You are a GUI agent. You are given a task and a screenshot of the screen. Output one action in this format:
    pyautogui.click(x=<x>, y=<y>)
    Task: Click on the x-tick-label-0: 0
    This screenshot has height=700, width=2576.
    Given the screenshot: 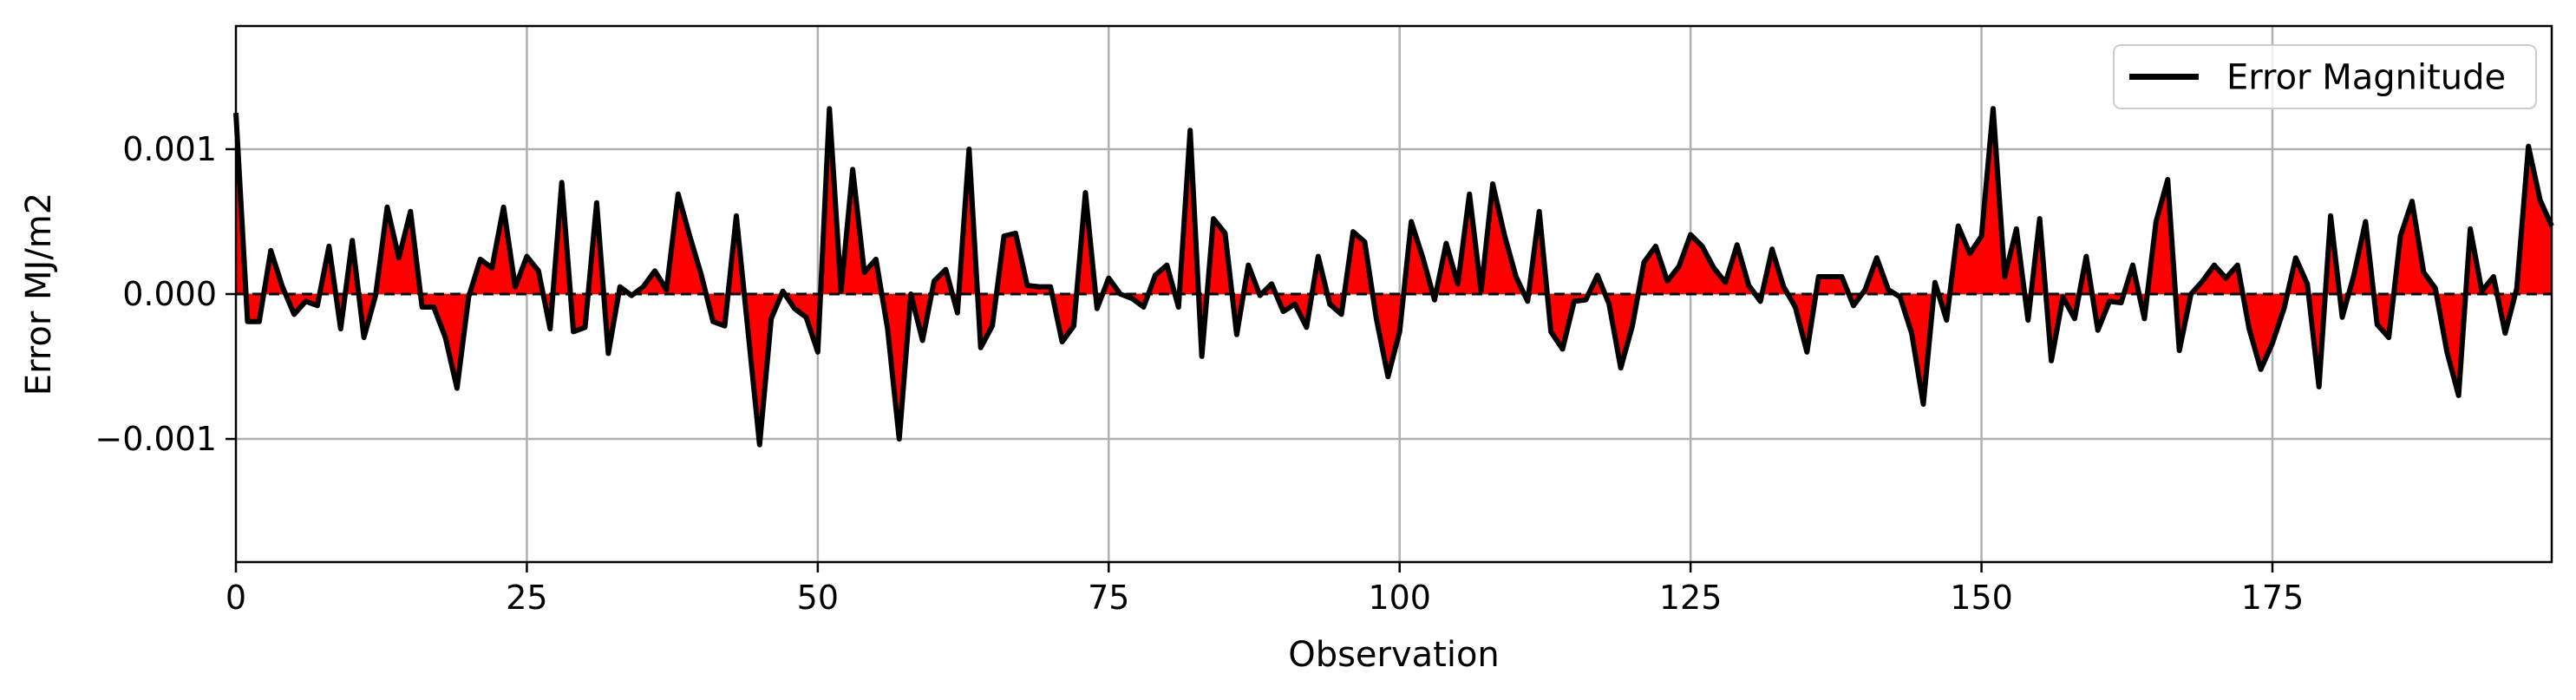 What is the action you would take?
    pyautogui.click(x=236, y=598)
    